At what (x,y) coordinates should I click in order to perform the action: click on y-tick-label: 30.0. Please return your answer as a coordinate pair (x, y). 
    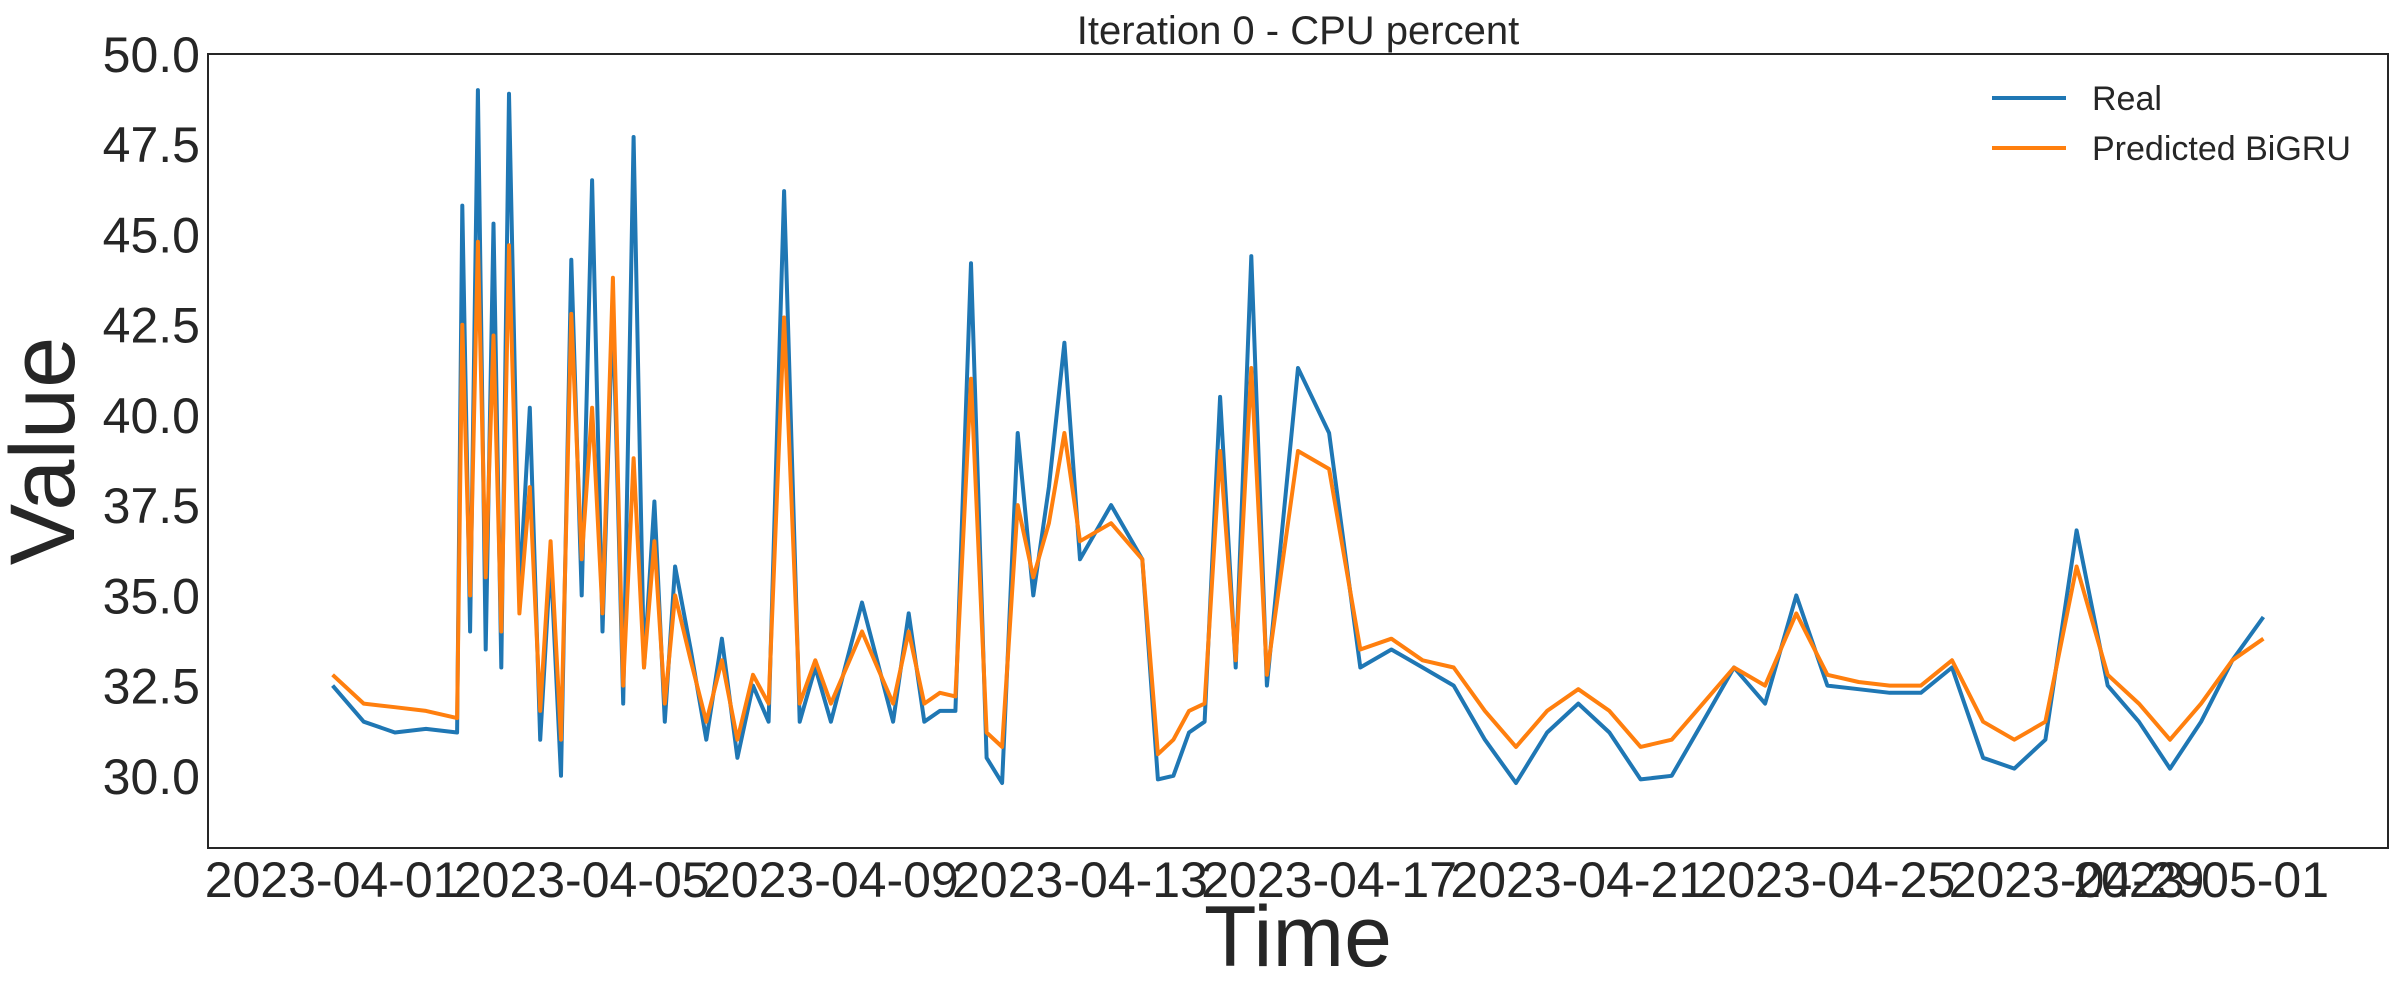
    Looking at the image, I should click on (151, 777).